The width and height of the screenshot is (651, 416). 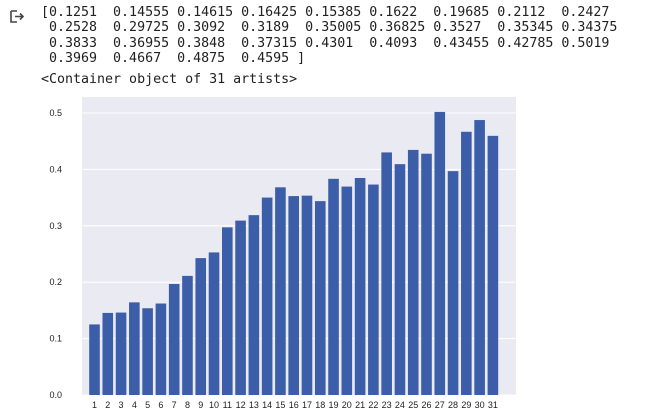 I want to click on x-tick-label: 2, so click(x=107, y=405).